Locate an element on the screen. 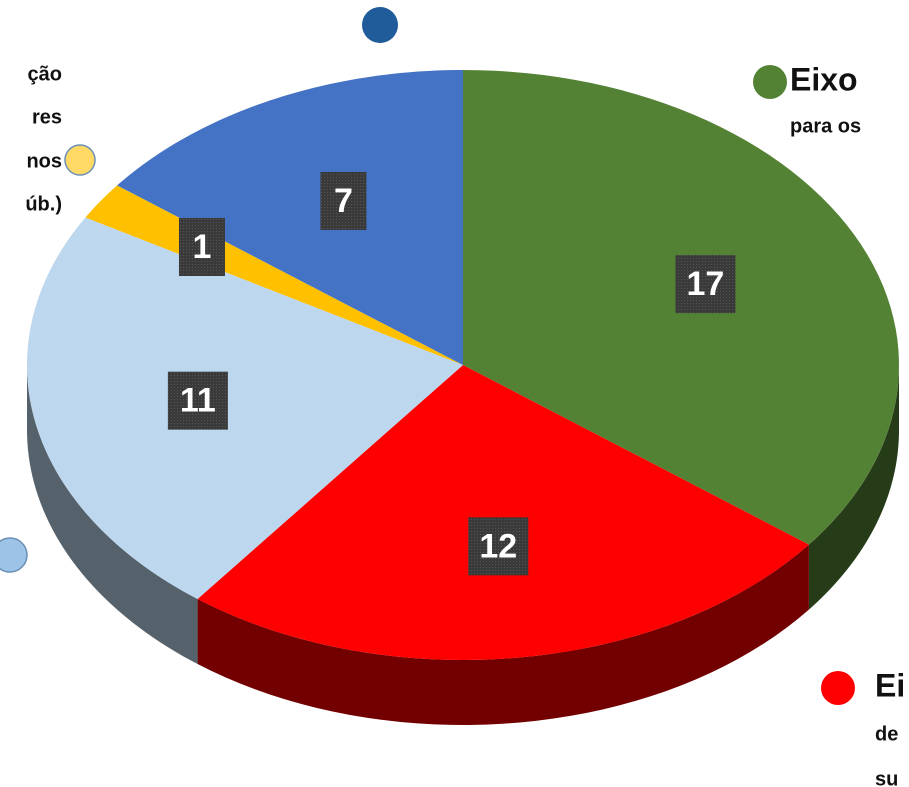 The image size is (909, 787). slice is located at coordinates (290, 217).